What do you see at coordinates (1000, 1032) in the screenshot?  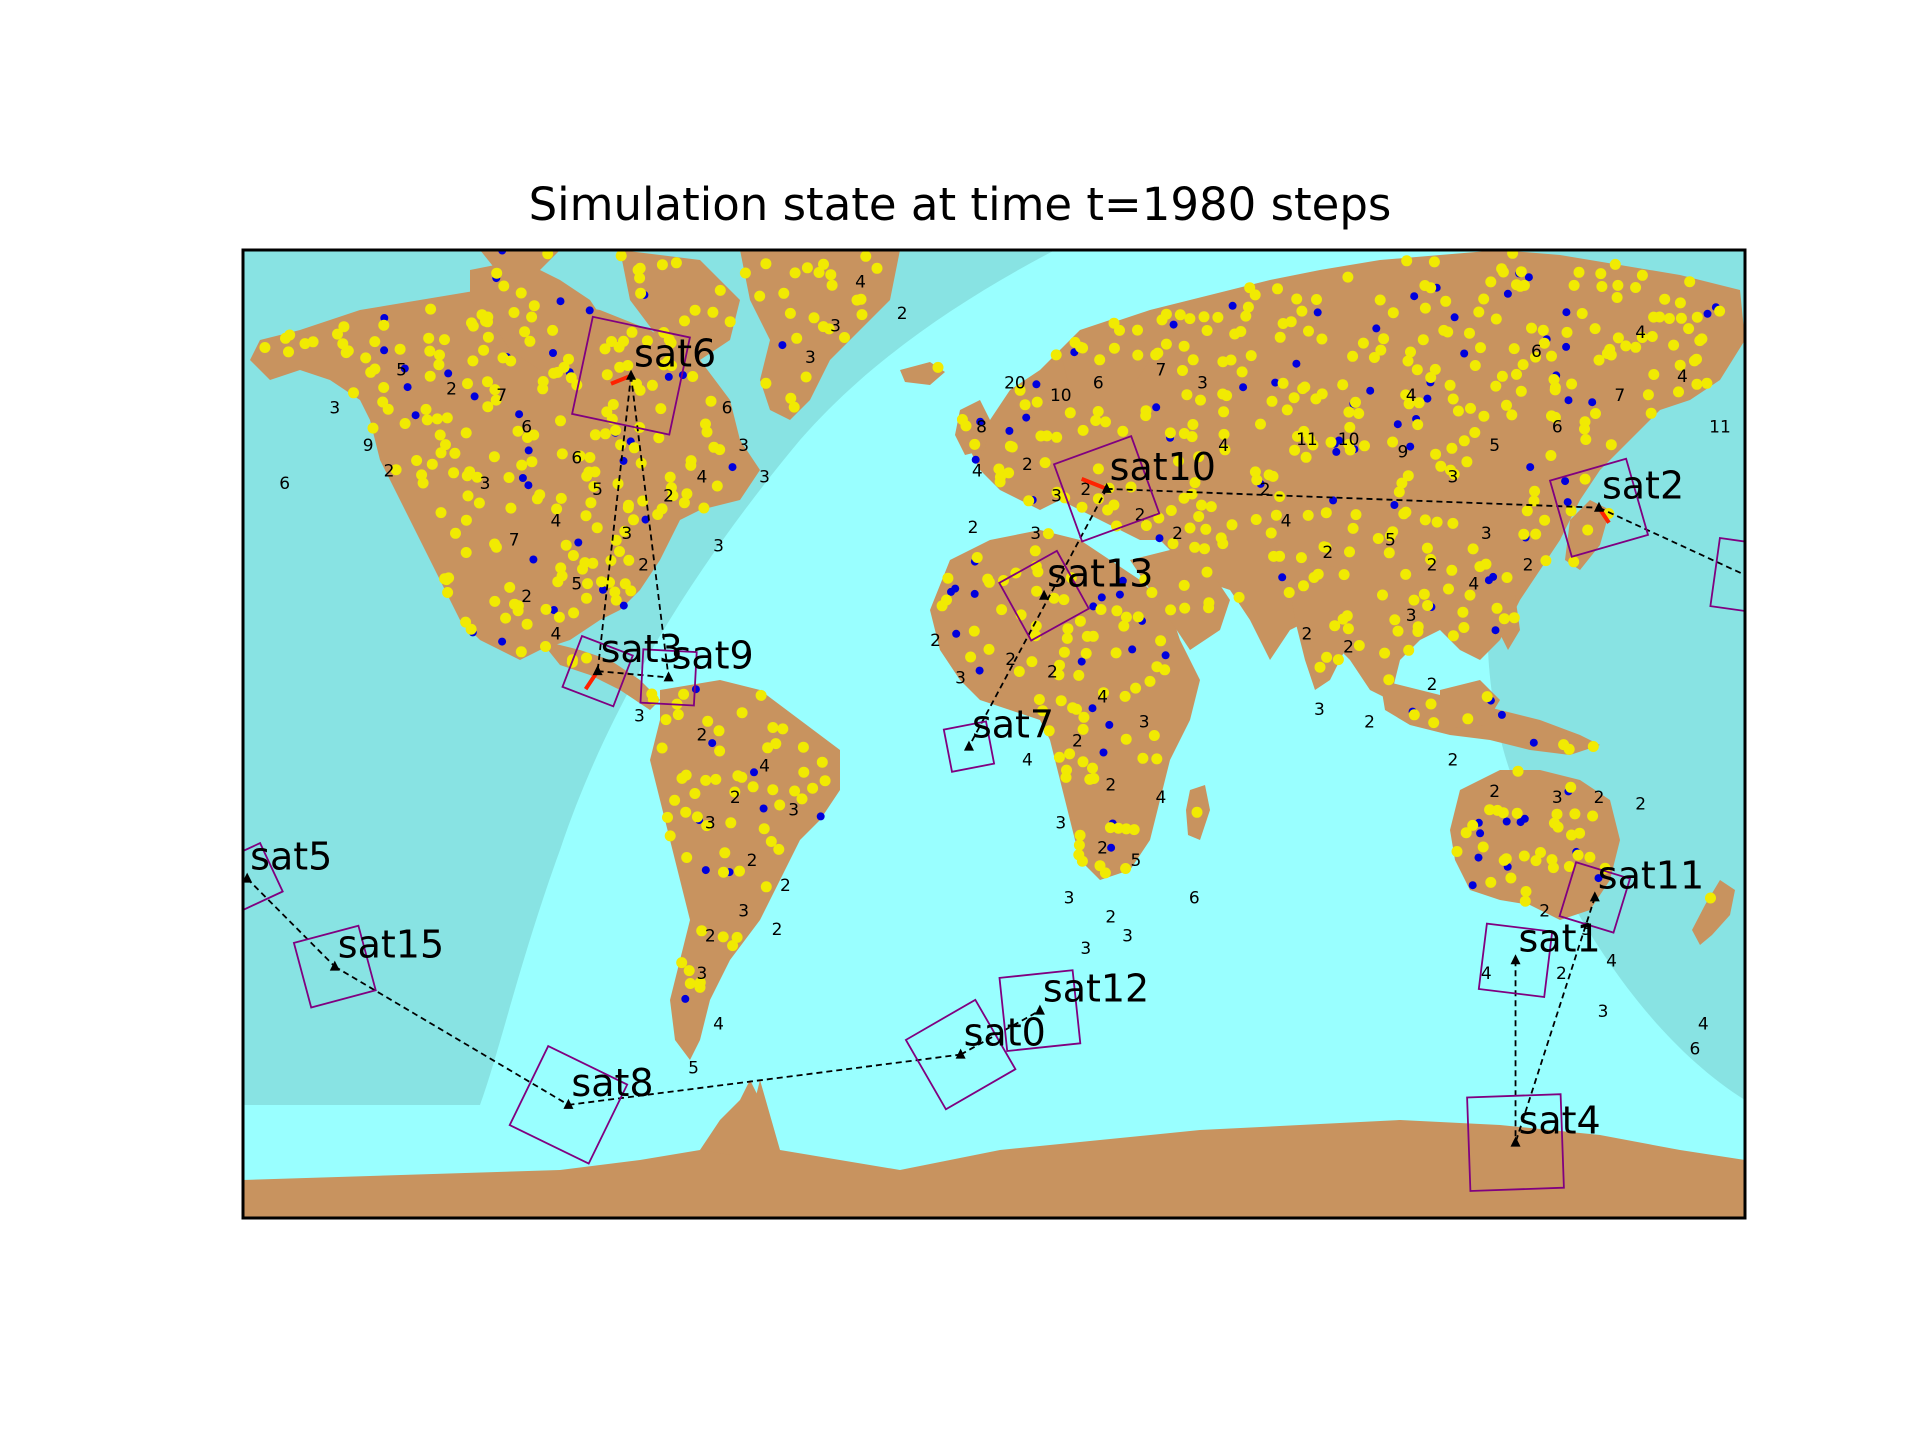 I see `link-sat0-sat12` at bounding box center [1000, 1032].